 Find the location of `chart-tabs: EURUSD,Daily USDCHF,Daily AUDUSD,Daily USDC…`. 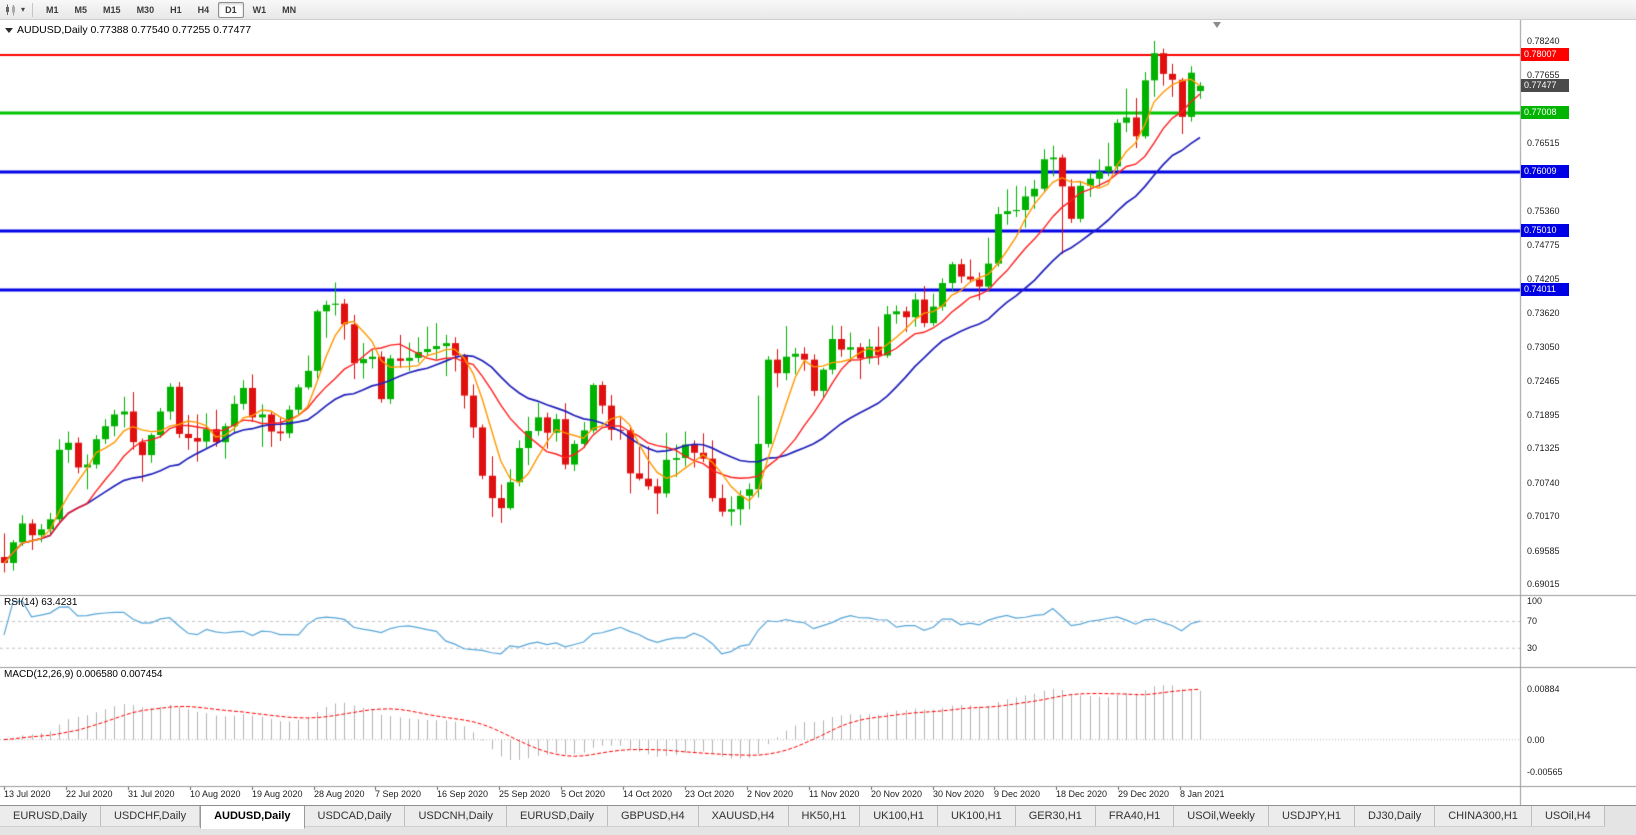

chart-tabs: EURUSD,Daily USDCHF,Daily AUDUSD,Daily USDC… is located at coordinates (818, 820).